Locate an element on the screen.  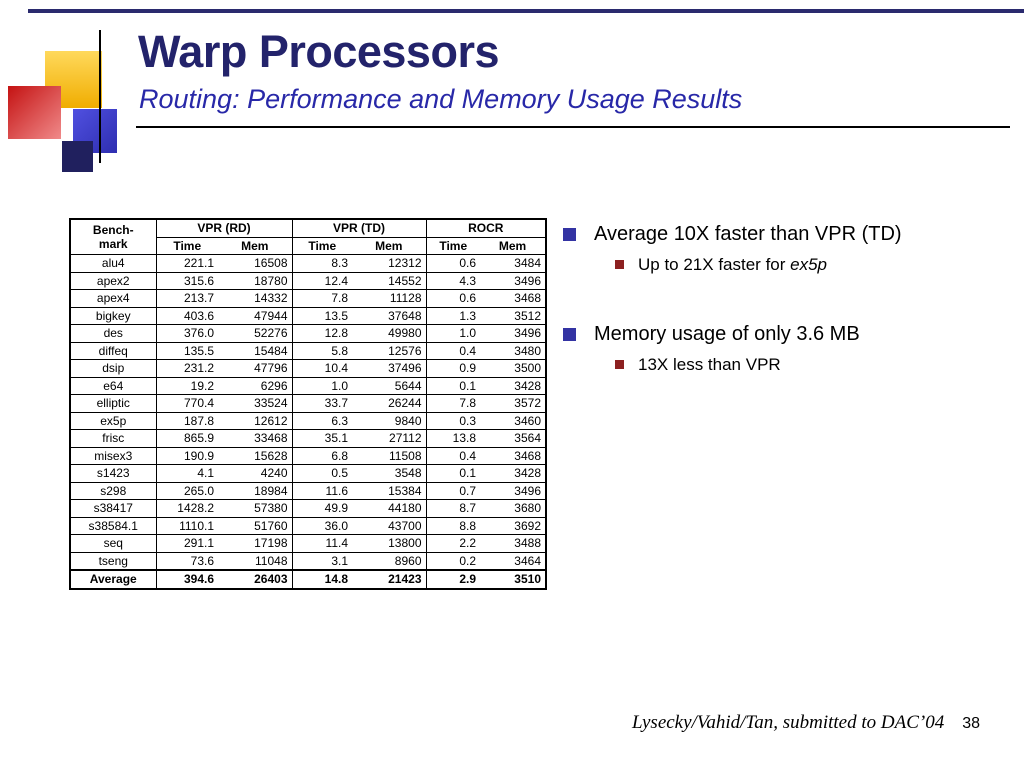
value-cell: 16508 is located at coordinates (255, 263).